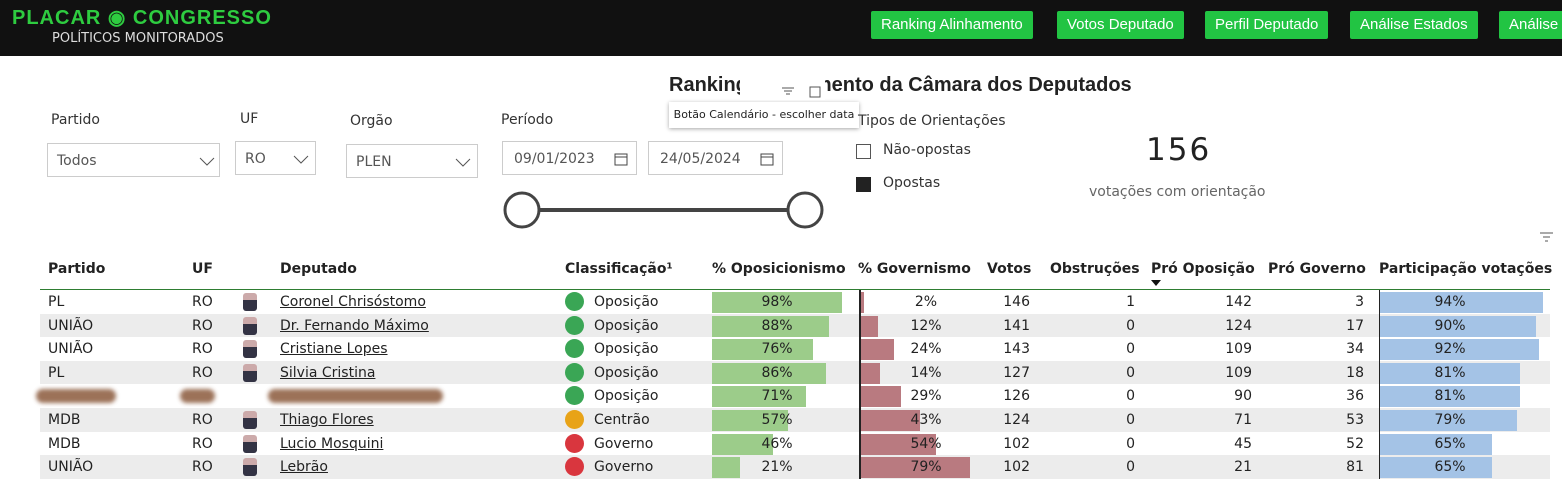  What do you see at coordinates (1009, 269) in the screenshot?
I see `column-header: Votos` at bounding box center [1009, 269].